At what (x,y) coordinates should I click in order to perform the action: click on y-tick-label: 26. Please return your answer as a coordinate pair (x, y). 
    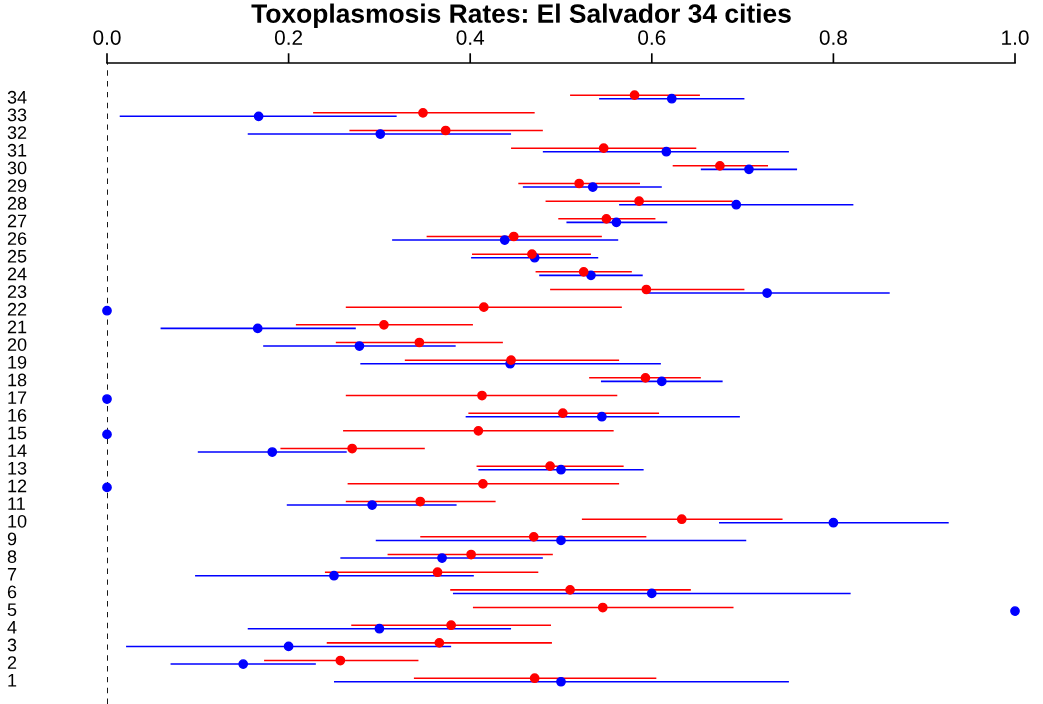
    Looking at the image, I should click on (17, 238).